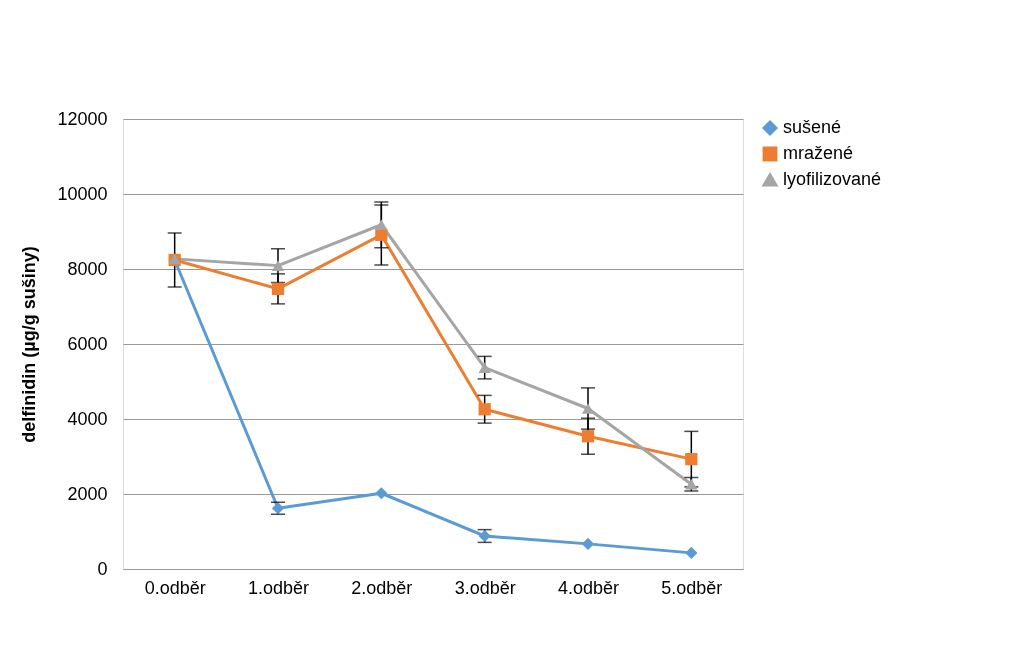 The image size is (1024, 658). What do you see at coordinates (812, 127) in the screenshot?
I see `legend-label: sušené` at bounding box center [812, 127].